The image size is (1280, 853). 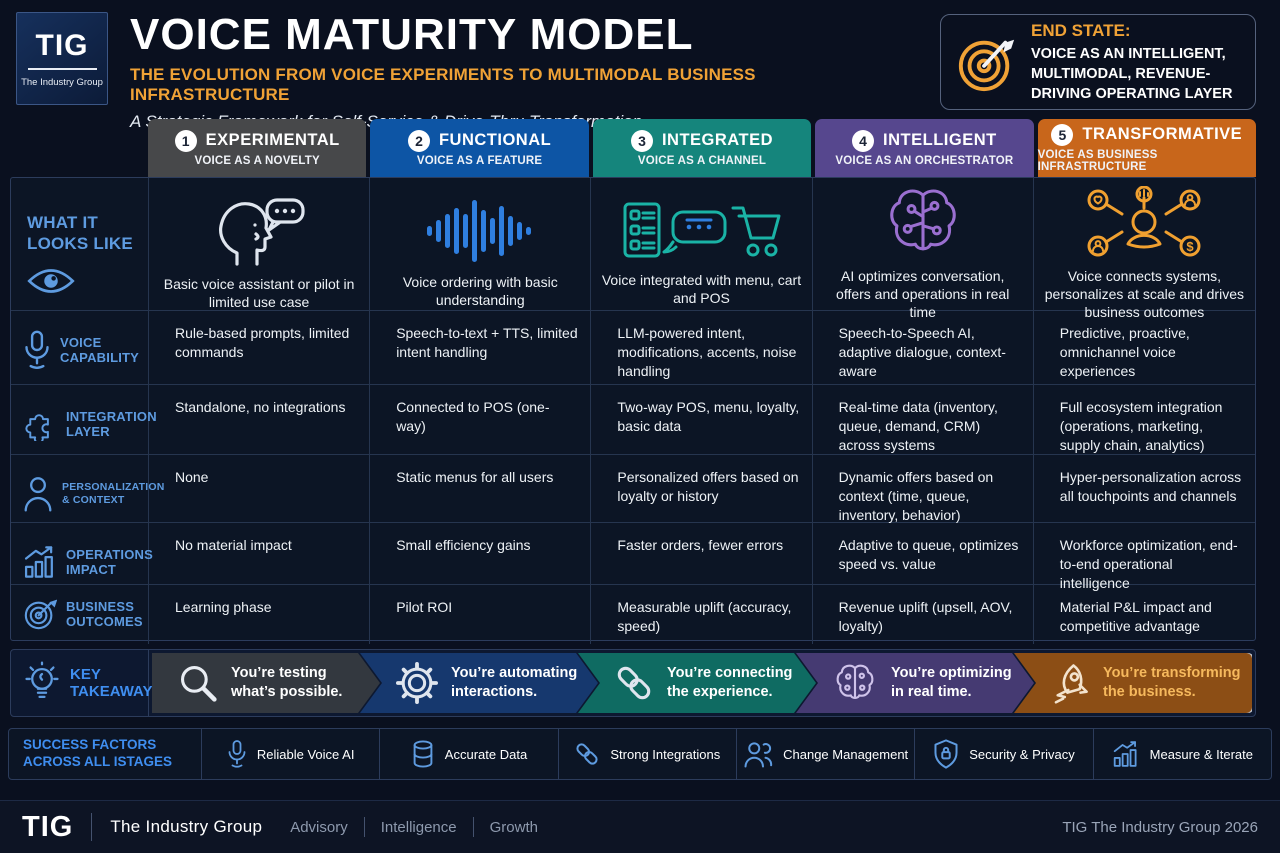 I want to click on stage-header-integrated: 3 INTEGRATED VOICE AS A CHANNEL, so click(x=702, y=148).